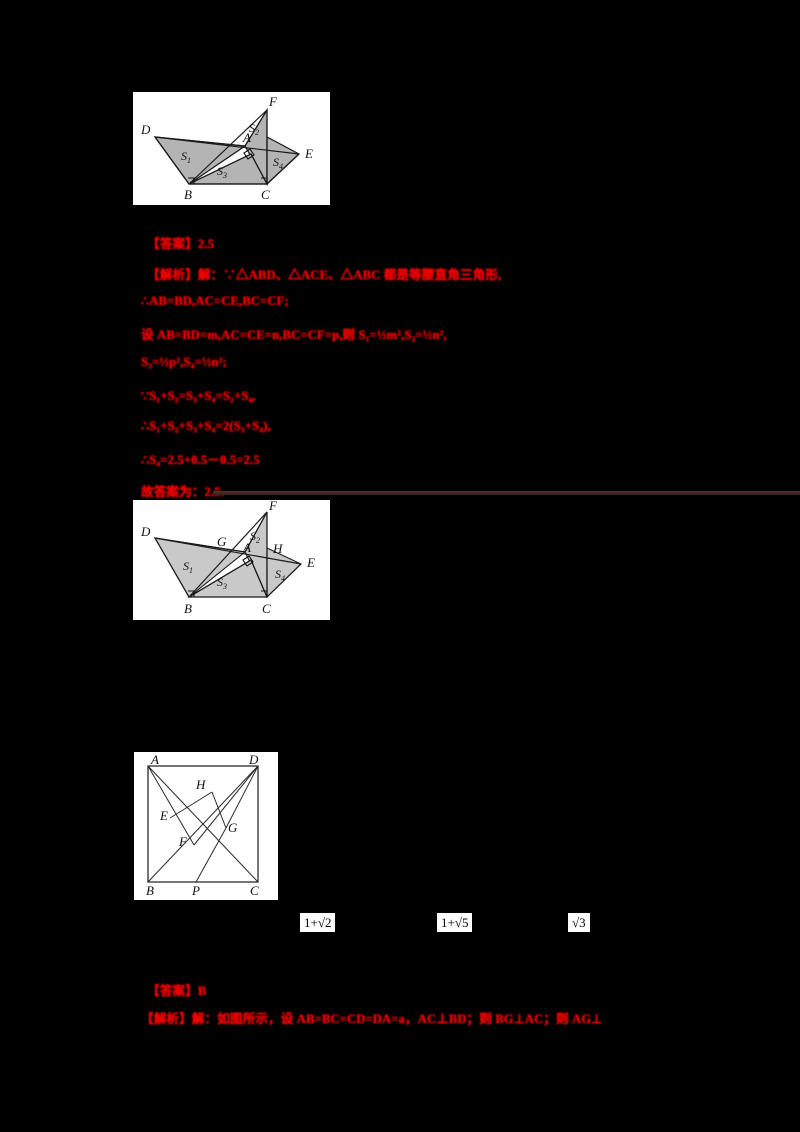 This screenshot has height=1132, width=800. What do you see at coordinates (215, 301) in the screenshot?
I see `solution-1-line-2: ∴AB=BD,AC=CE,BC=CF;` at bounding box center [215, 301].